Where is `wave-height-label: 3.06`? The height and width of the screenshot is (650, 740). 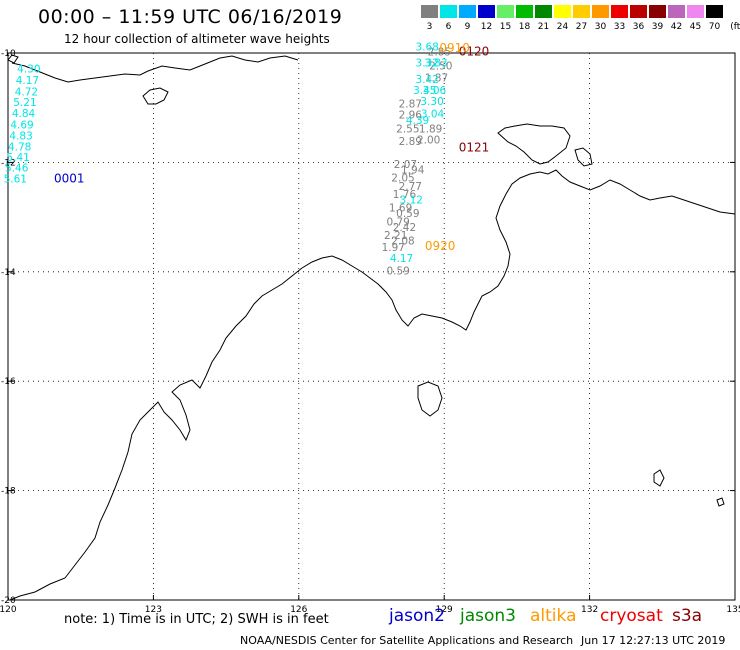 wave-height-label: 3.06 is located at coordinates (435, 91).